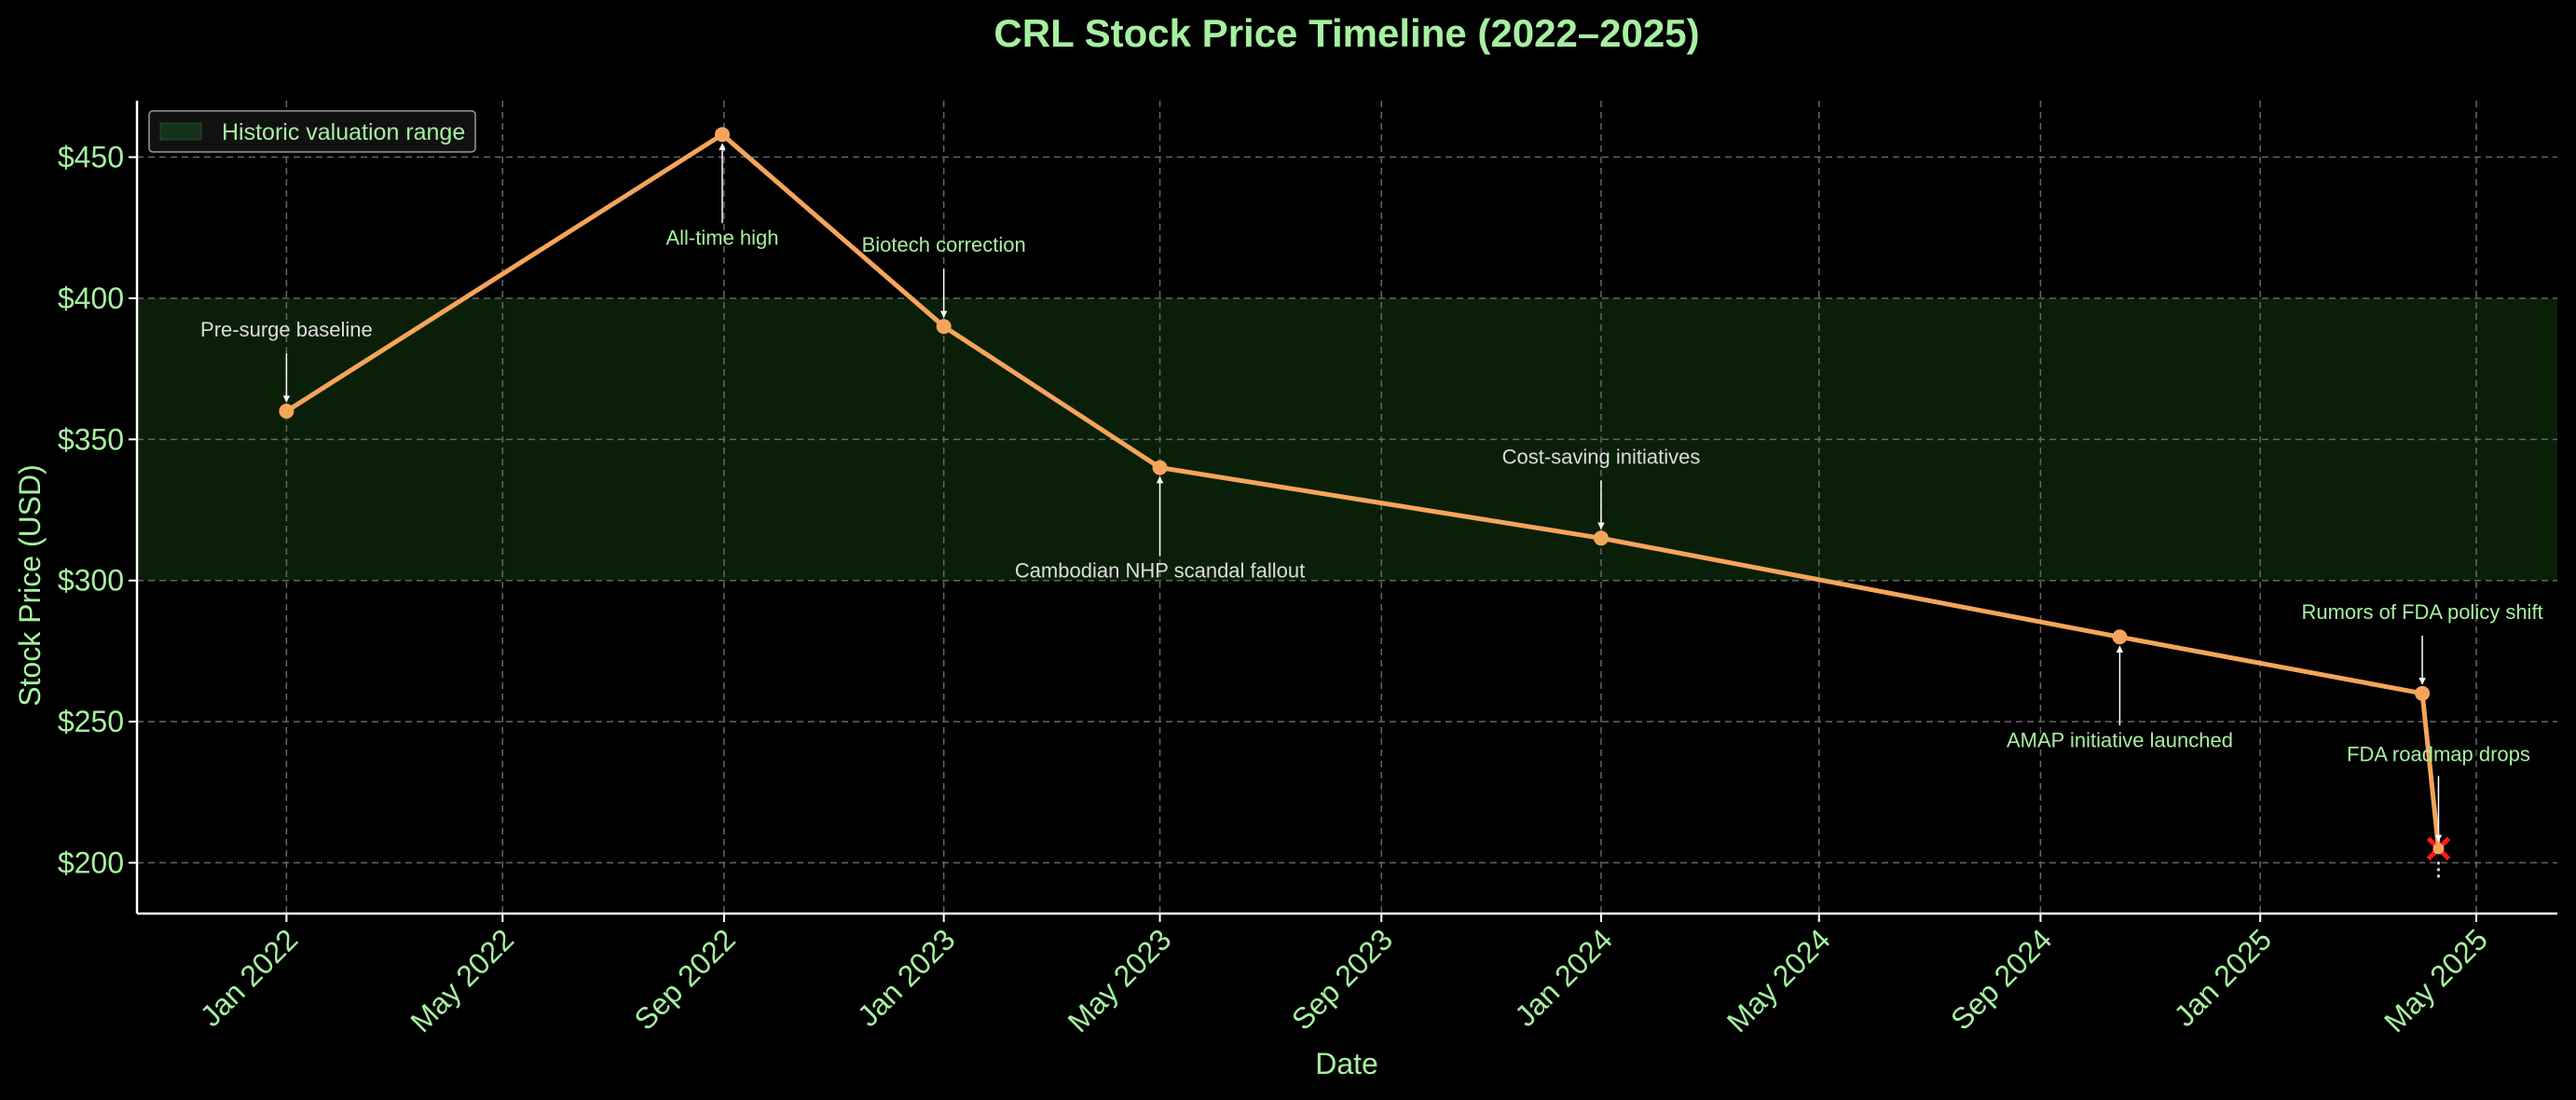 The image size is (2576, 1100). Describe the element at coordinates (91, 863) in the screenshot. I see `y-tick-label: $200` at that location.